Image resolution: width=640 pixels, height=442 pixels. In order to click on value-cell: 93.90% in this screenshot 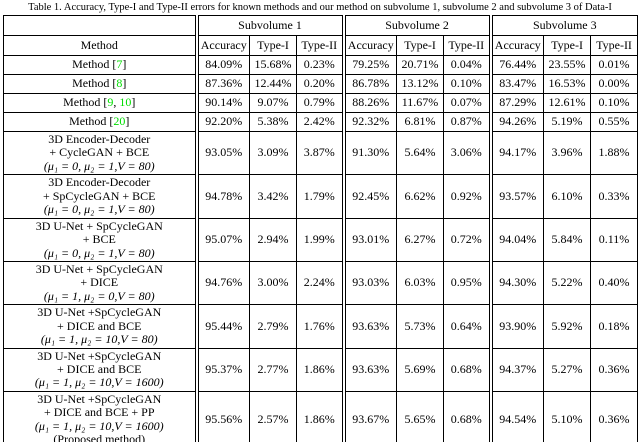, I will do `click(516, 326)`.